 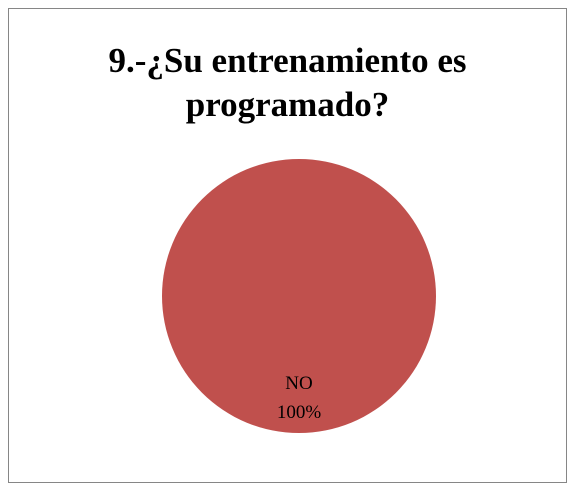 I want to click on chart-title-line-2: programado?, so click(x=287, y=104).